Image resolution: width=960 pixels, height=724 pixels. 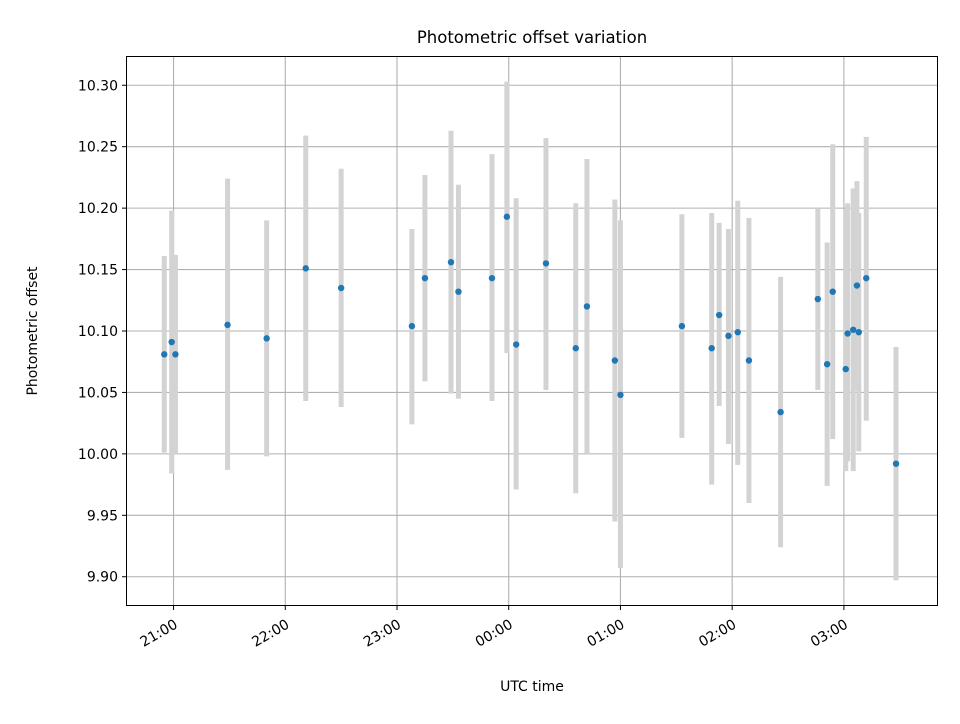 I want to click on y-tick-label: 10.05, so click(x=98, y=393).